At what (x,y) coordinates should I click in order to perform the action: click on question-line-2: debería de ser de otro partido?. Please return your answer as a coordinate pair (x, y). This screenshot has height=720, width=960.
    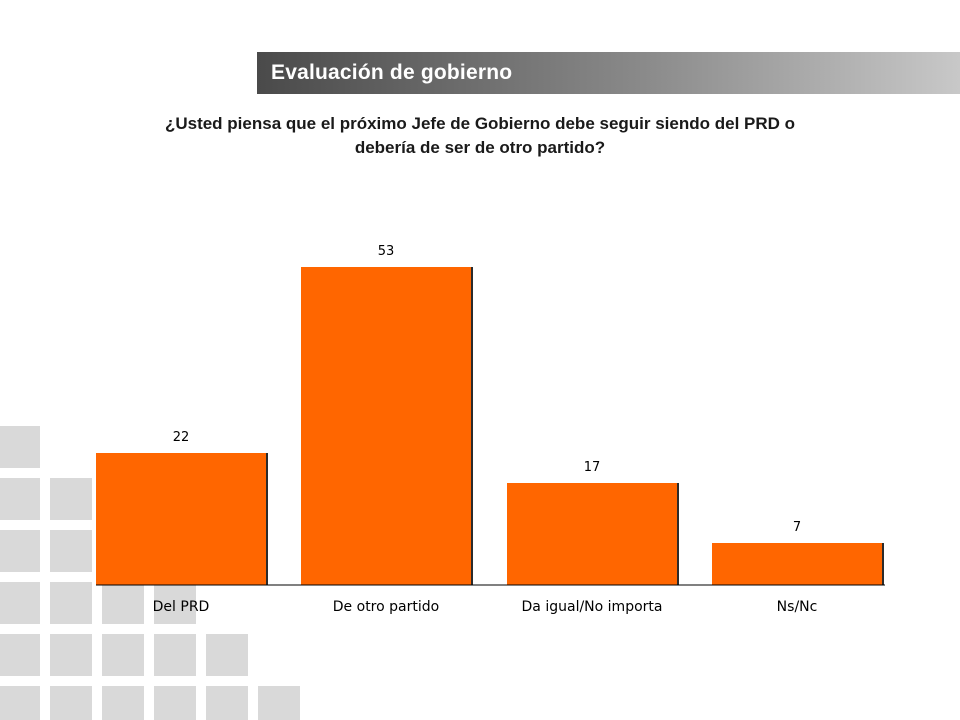
    Looking at the image, I should click on (480, 147).